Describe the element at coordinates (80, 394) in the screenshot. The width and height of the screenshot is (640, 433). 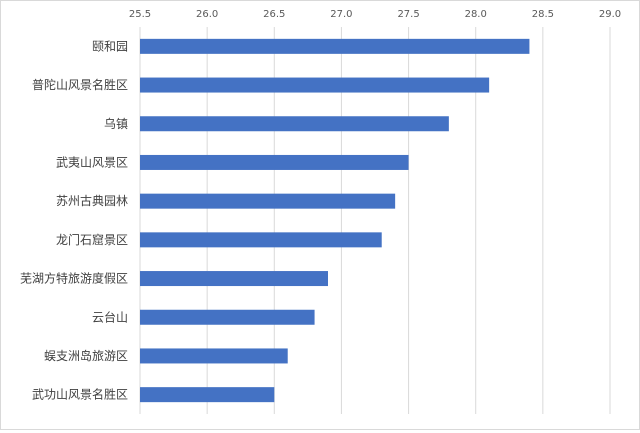
I see `category-label: 武功山风景名胜区` at that location.